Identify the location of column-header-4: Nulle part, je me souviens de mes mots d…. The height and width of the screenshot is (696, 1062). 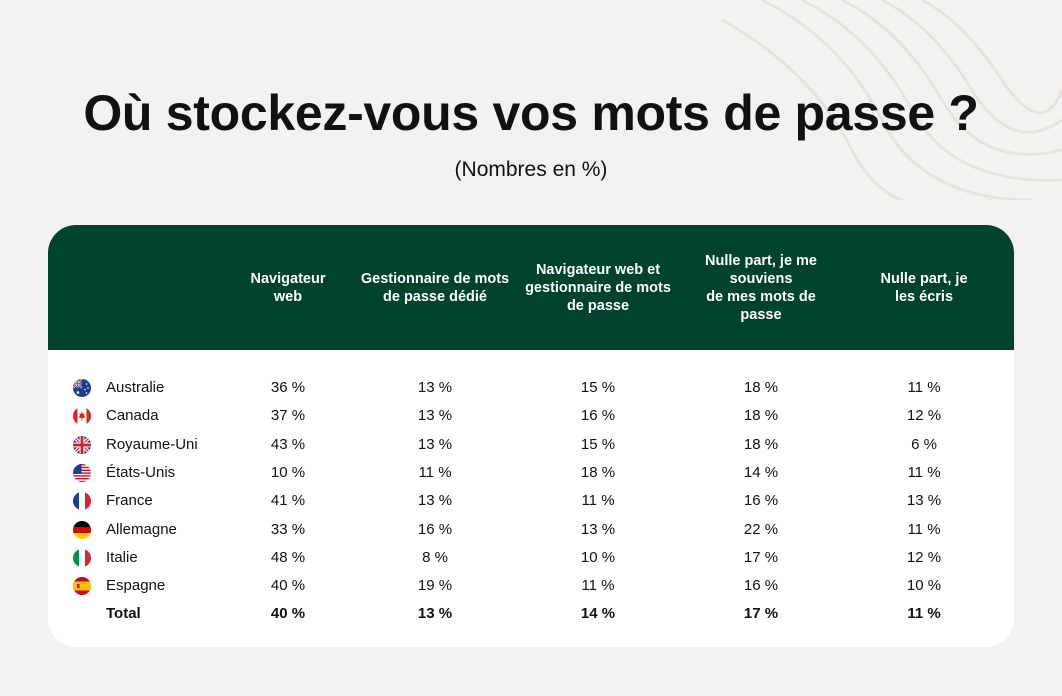
(760, 287).